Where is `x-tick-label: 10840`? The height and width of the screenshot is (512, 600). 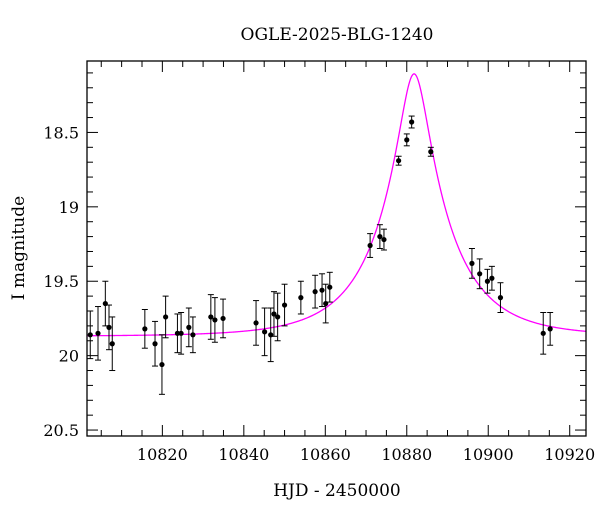
x-tick-label: 10840 is located at coordinates (243, 454).